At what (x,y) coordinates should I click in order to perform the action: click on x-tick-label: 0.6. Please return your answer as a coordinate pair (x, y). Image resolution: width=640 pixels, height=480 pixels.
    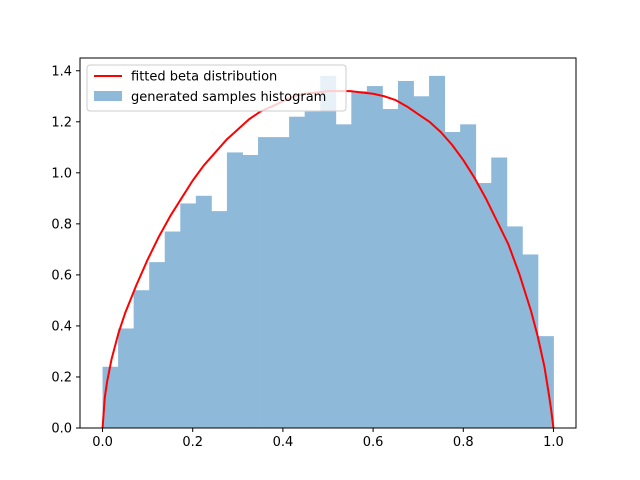
    Looking at the image, I should click on (373, 442).